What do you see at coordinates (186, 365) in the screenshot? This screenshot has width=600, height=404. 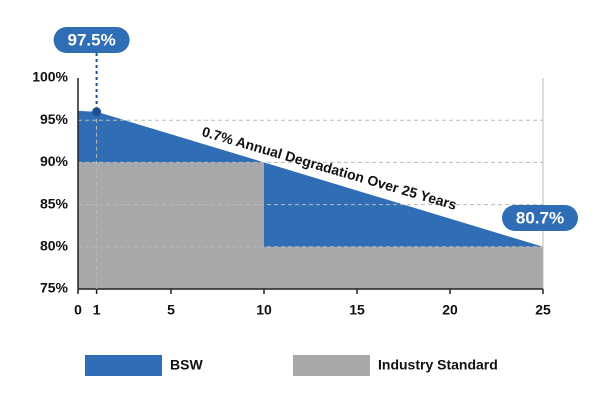 I see `legend-label: BSW` at bounding box center [186, 365].